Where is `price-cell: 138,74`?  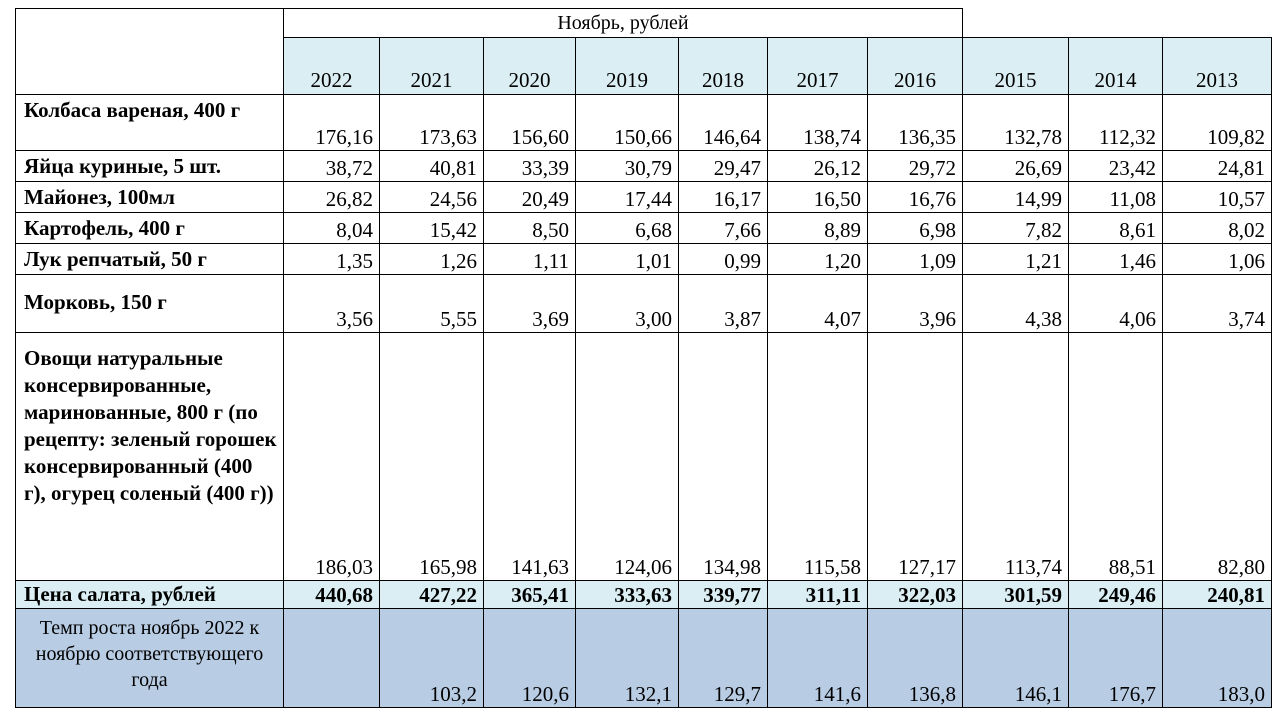 price-cell: 138,74 is located at coordinates (817, 122).